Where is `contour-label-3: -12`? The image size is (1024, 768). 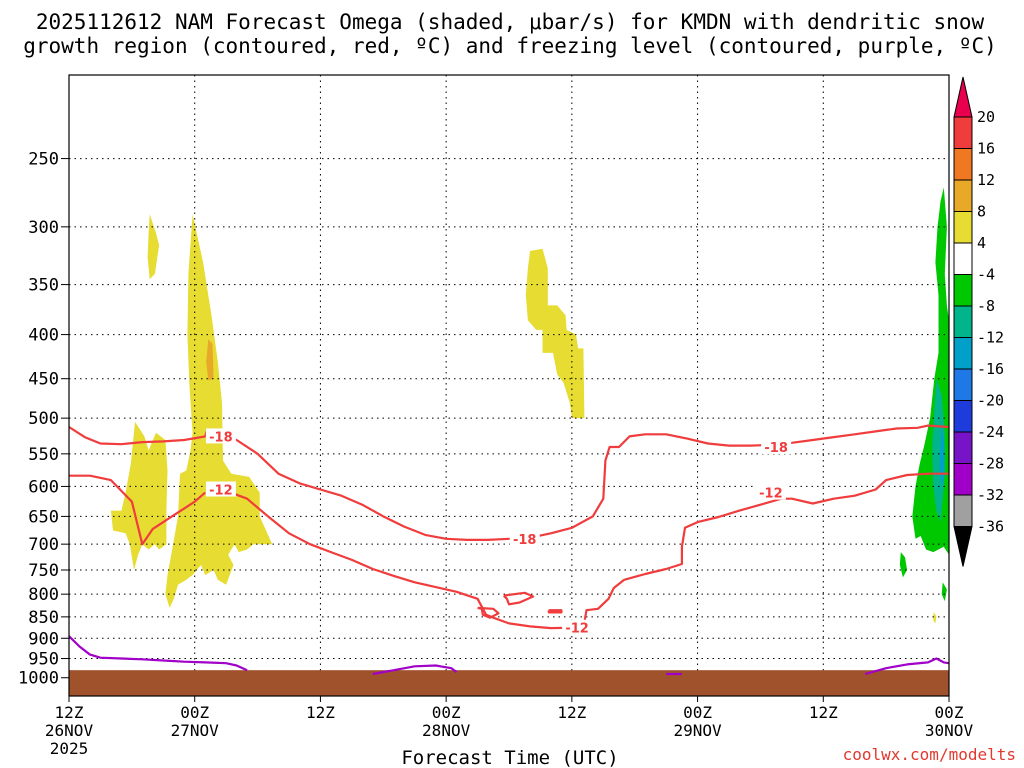 contour-label-3: -12 is located at coordinates (577, 629).